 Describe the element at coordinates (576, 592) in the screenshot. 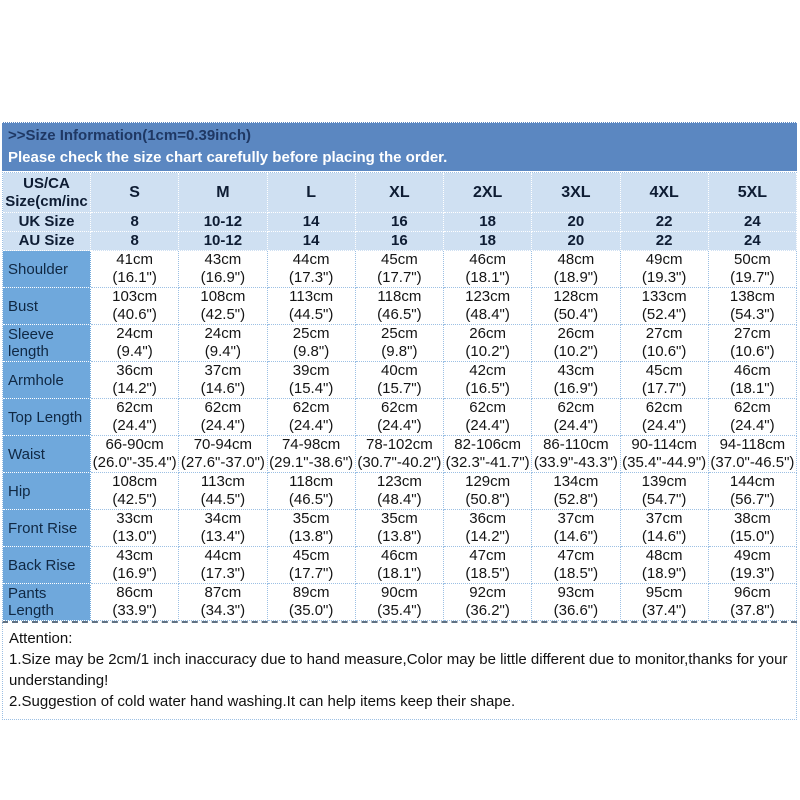

I see `cm-value: 93cm` at that location.